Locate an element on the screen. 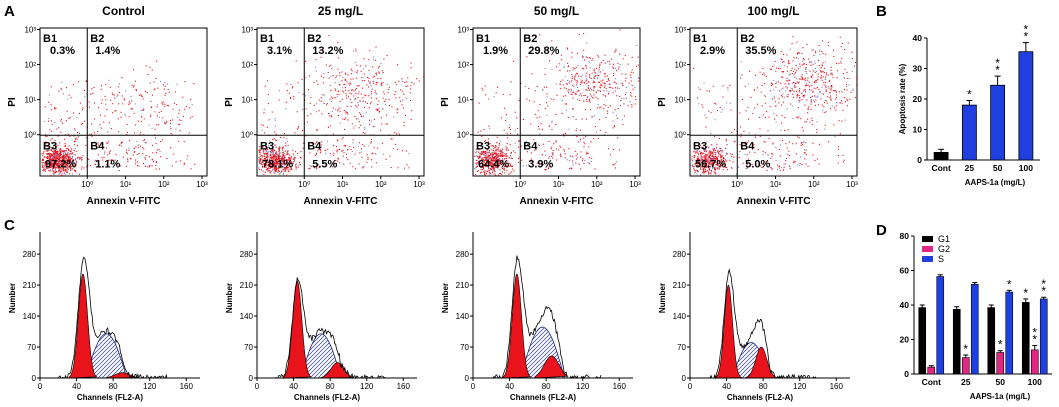  x-tick-label: 10¹ is located at coordinates (126, 184).